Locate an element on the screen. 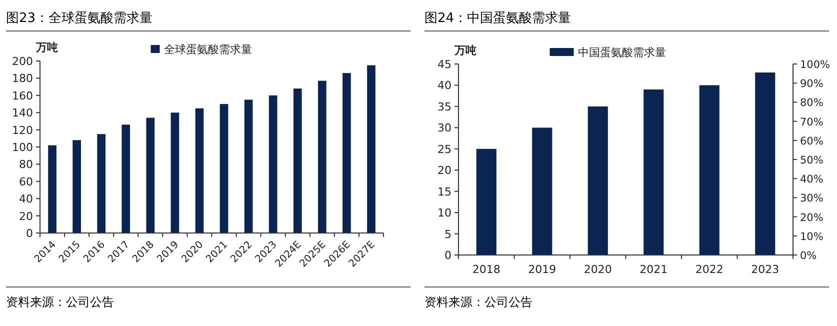  y-tick-label: 45 is located at coordinates (445, 64).